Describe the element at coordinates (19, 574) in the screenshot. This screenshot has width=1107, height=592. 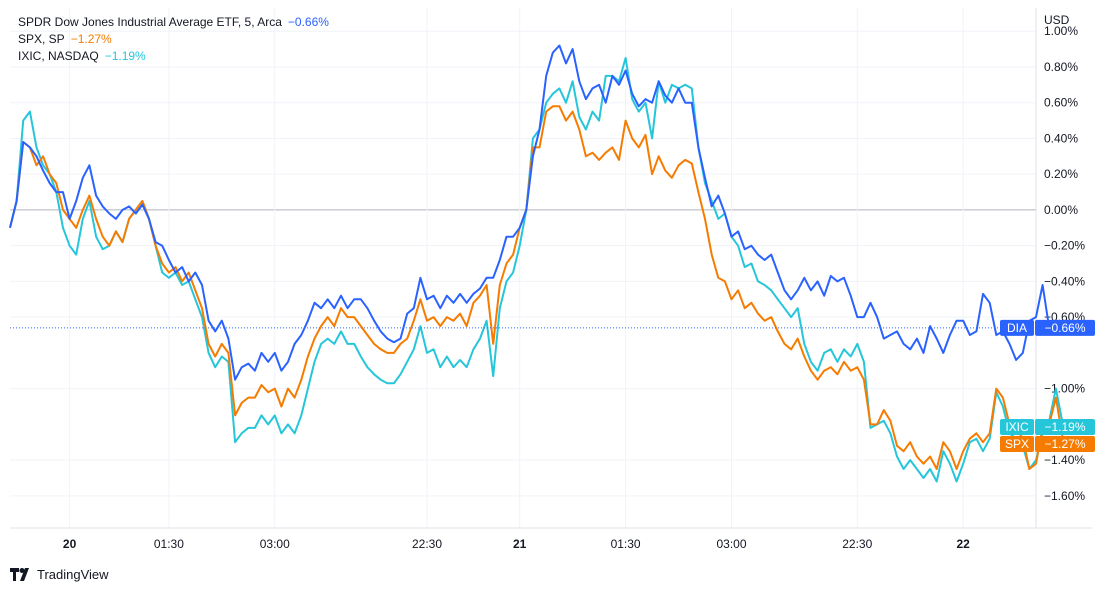
I see `tradingview-logo-icon` at that location.